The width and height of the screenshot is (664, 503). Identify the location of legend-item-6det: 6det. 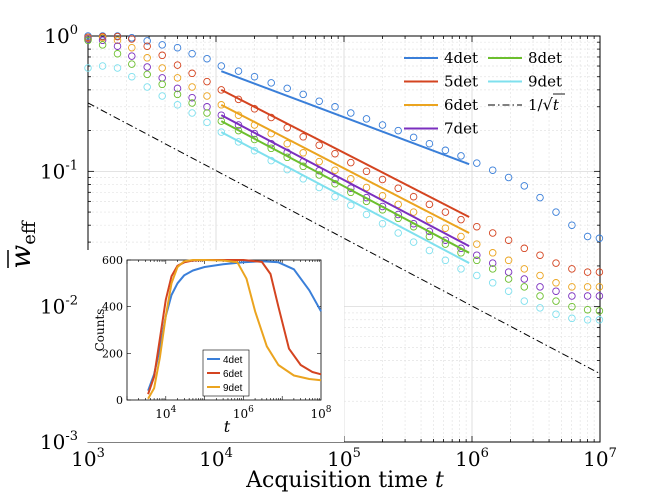
(441, 105).